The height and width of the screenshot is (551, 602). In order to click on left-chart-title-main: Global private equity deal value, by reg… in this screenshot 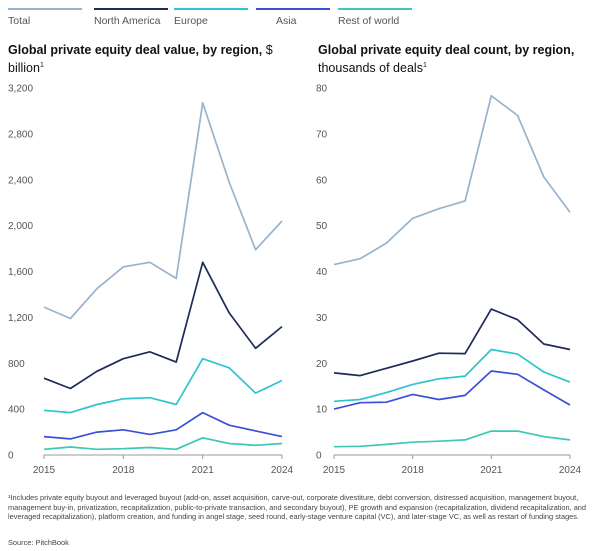, I will do `click(135, 50)`.